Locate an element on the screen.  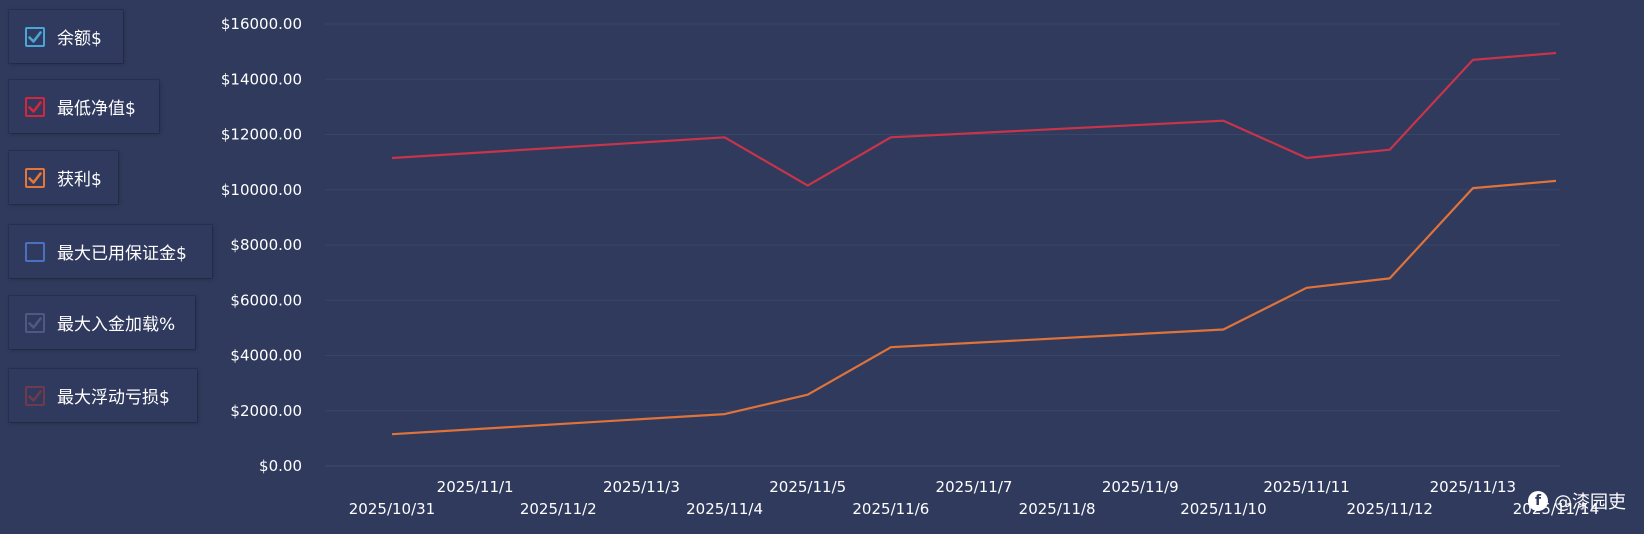
legend-label: 最大入金加载% is located at coordinates (116, 325).